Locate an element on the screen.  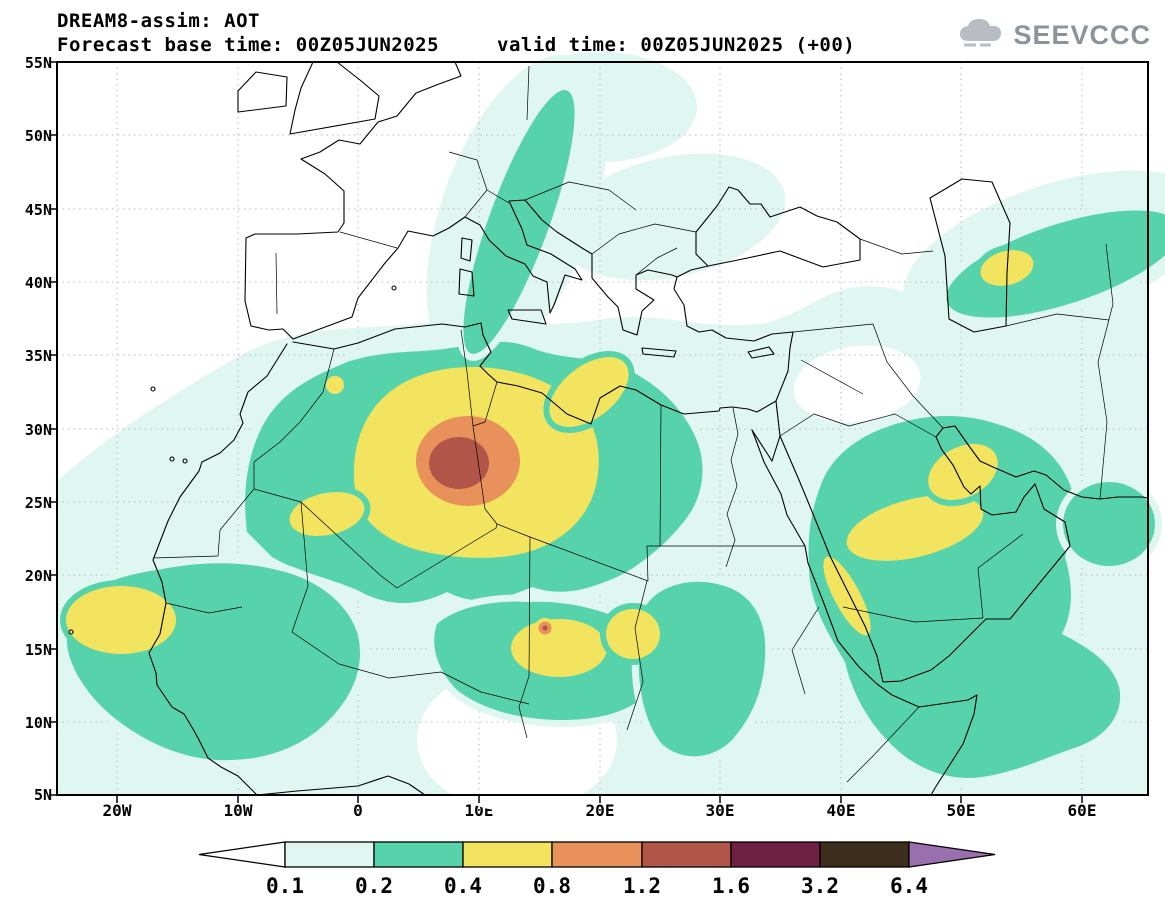
colorbar-labels: 0.1 0.2 0.4 0.8 1.2 1.6 3.2 6.4 is located at coordinates (597, 885).